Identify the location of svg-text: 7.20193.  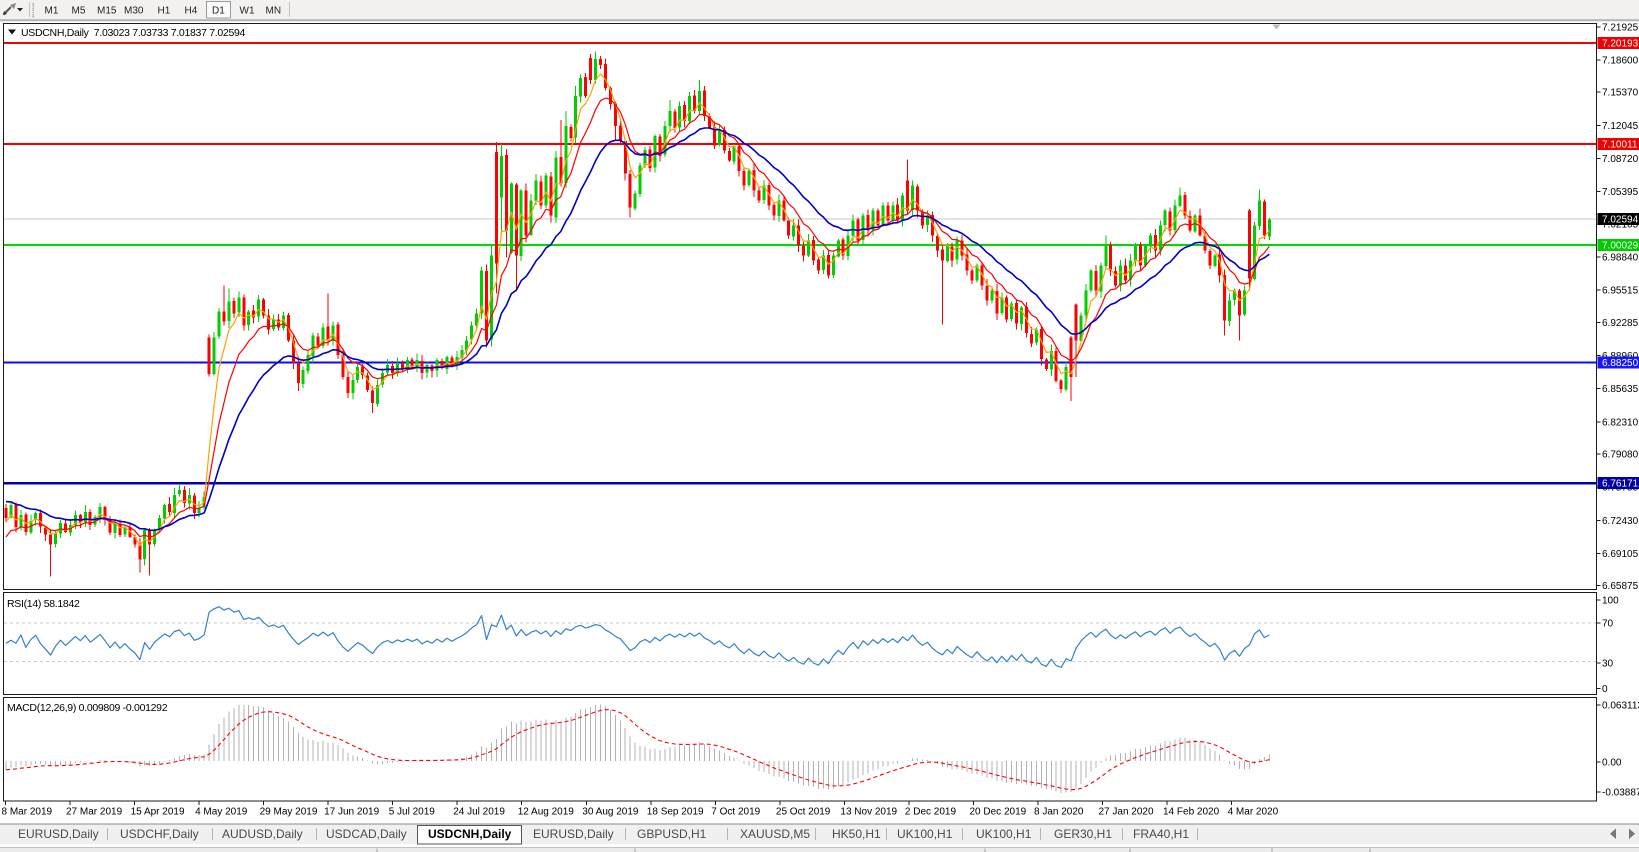
(1620, 44).